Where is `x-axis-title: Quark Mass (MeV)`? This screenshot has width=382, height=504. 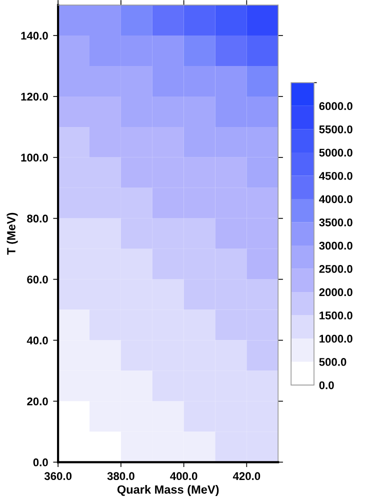
x-axis-title: Quark Mass (MeV) is located at coordinates (168, 490).